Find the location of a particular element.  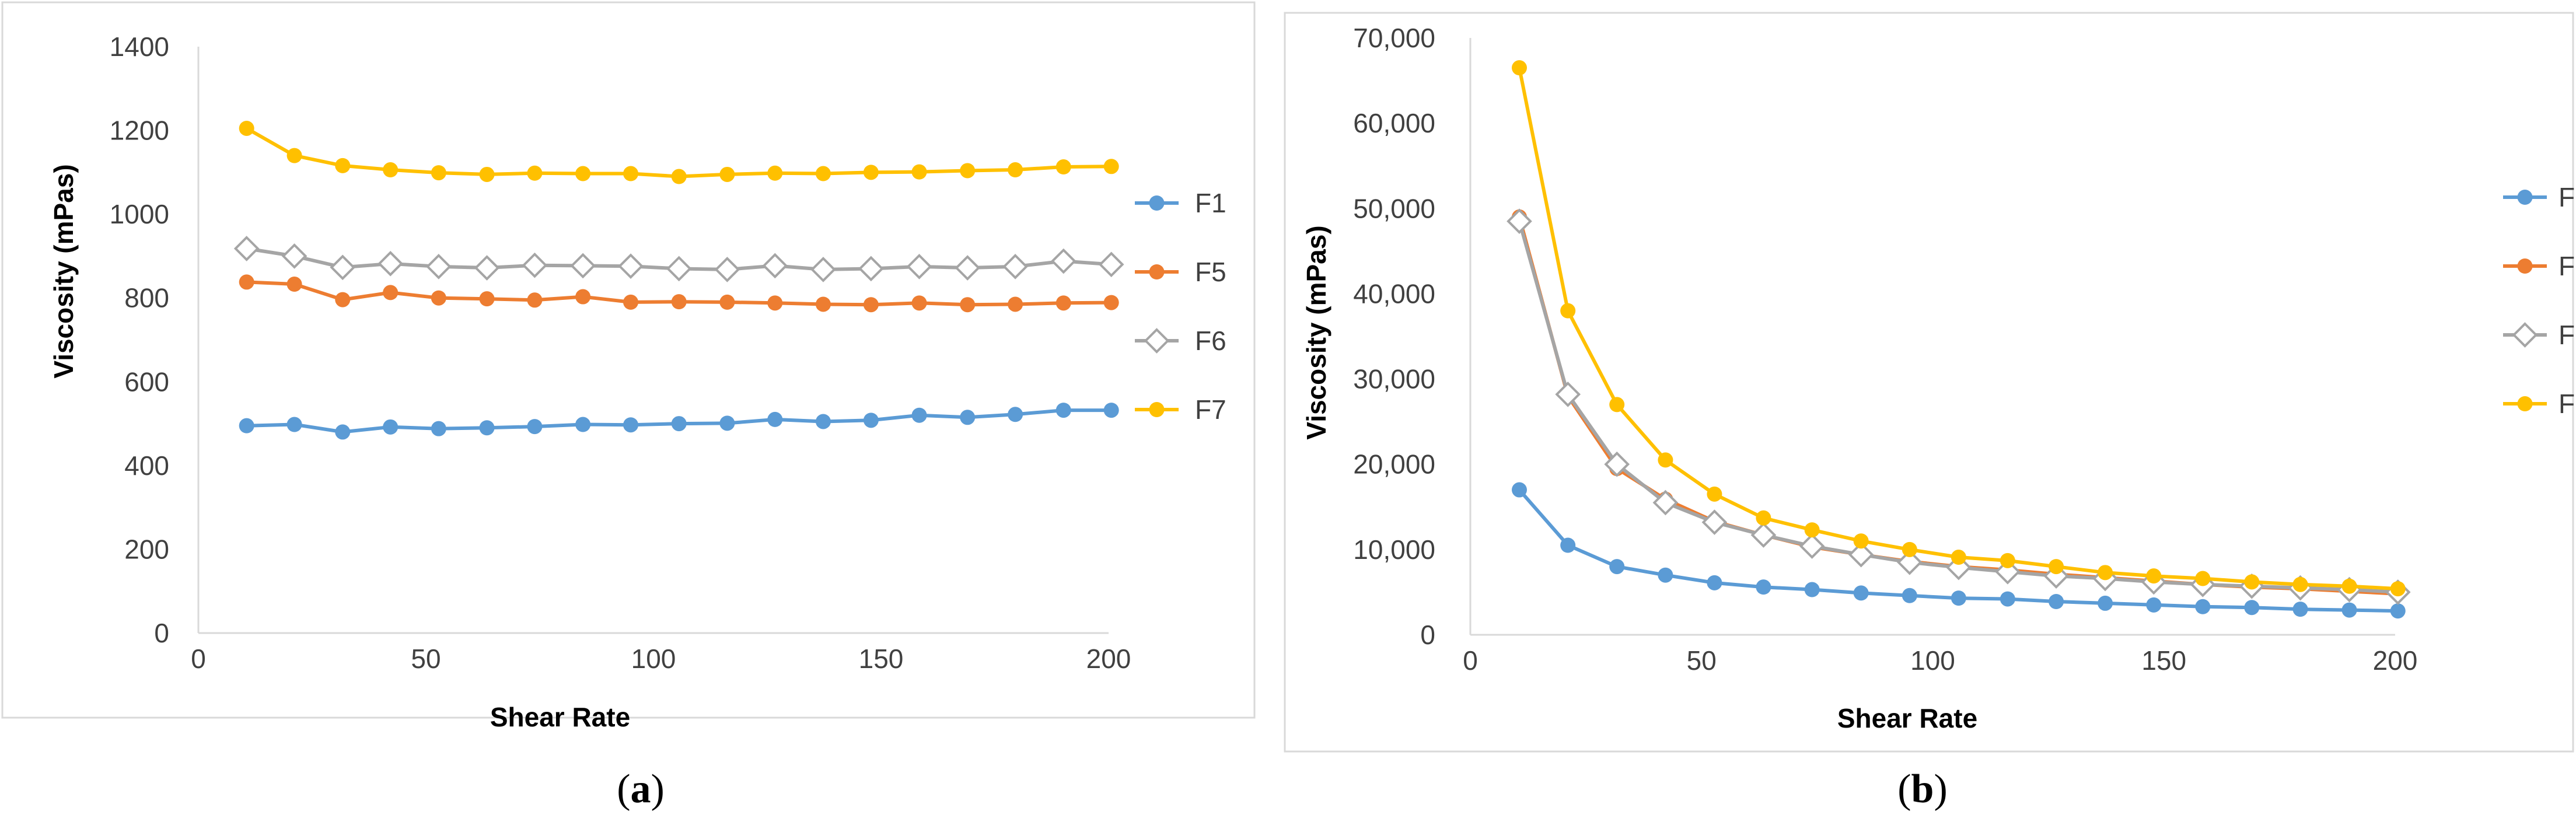

x-axis-title-a: Shear Rate is located at coordinates (560, 717).